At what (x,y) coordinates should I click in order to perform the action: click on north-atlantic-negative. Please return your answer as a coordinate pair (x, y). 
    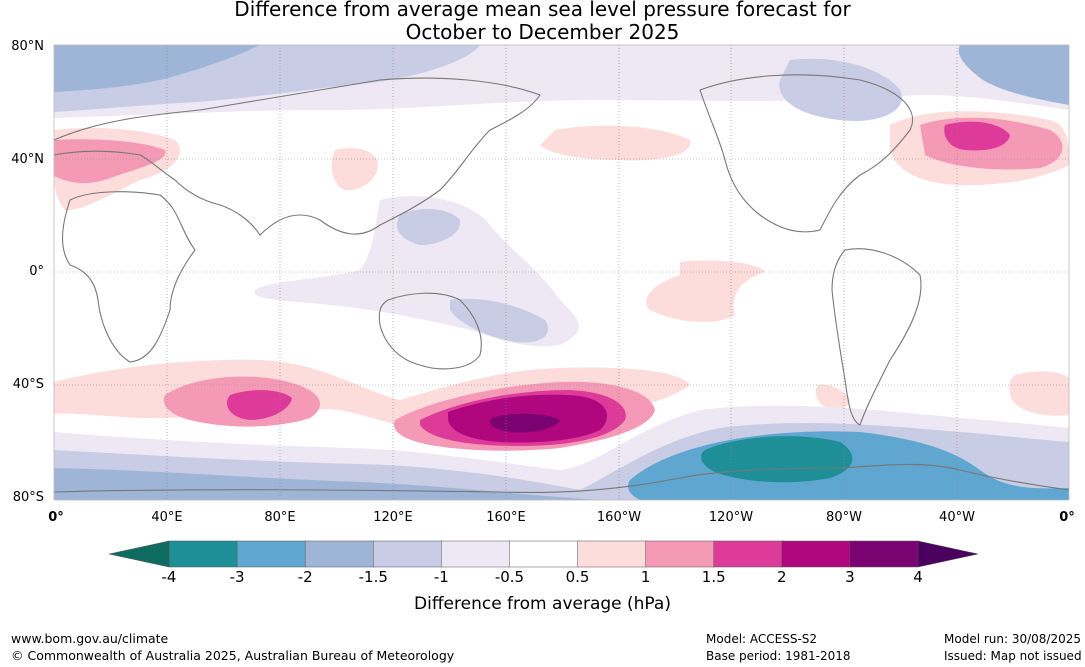
    Looking at the image, I should click on (1013, 75).